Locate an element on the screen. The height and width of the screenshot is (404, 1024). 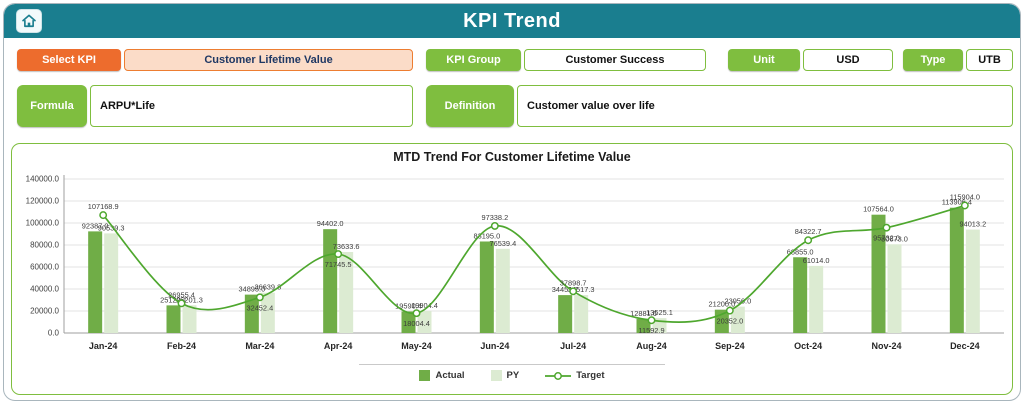
definition-label: Definition is located at coordinates (470, 106).